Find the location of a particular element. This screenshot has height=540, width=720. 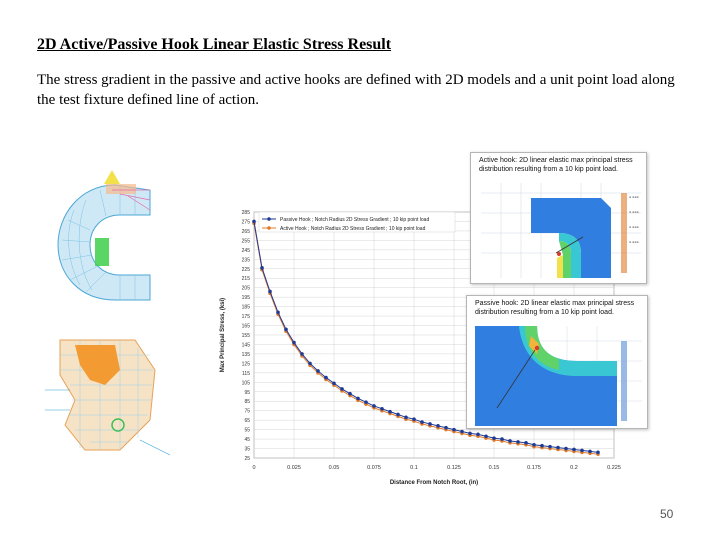

x-tick-label: 0.15 is located at coordinates (494, 468).